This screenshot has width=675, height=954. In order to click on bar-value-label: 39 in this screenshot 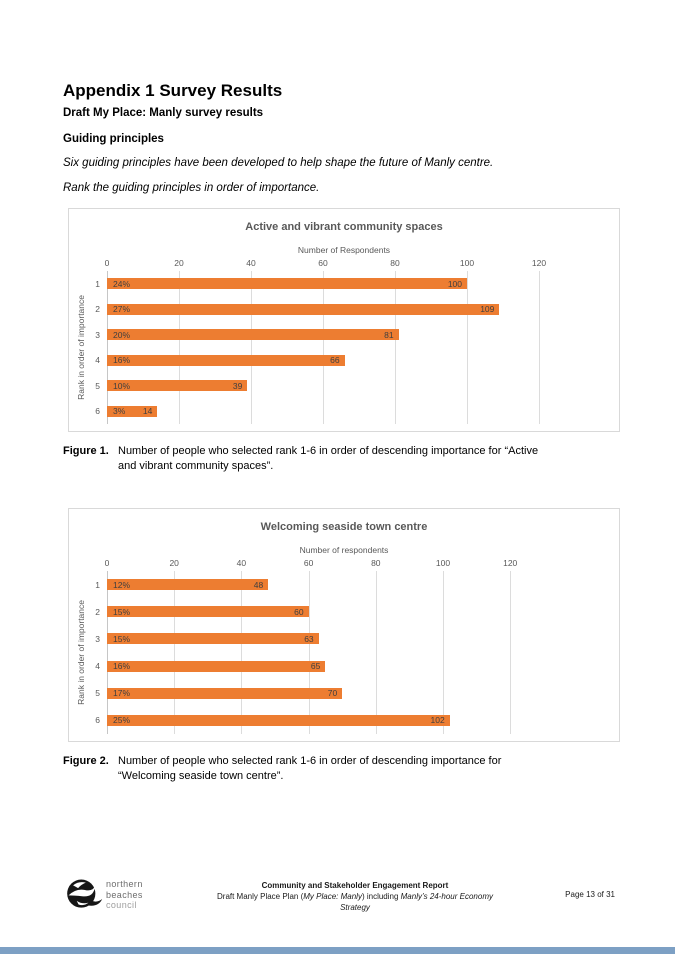, I will do `click(237, 385)`.